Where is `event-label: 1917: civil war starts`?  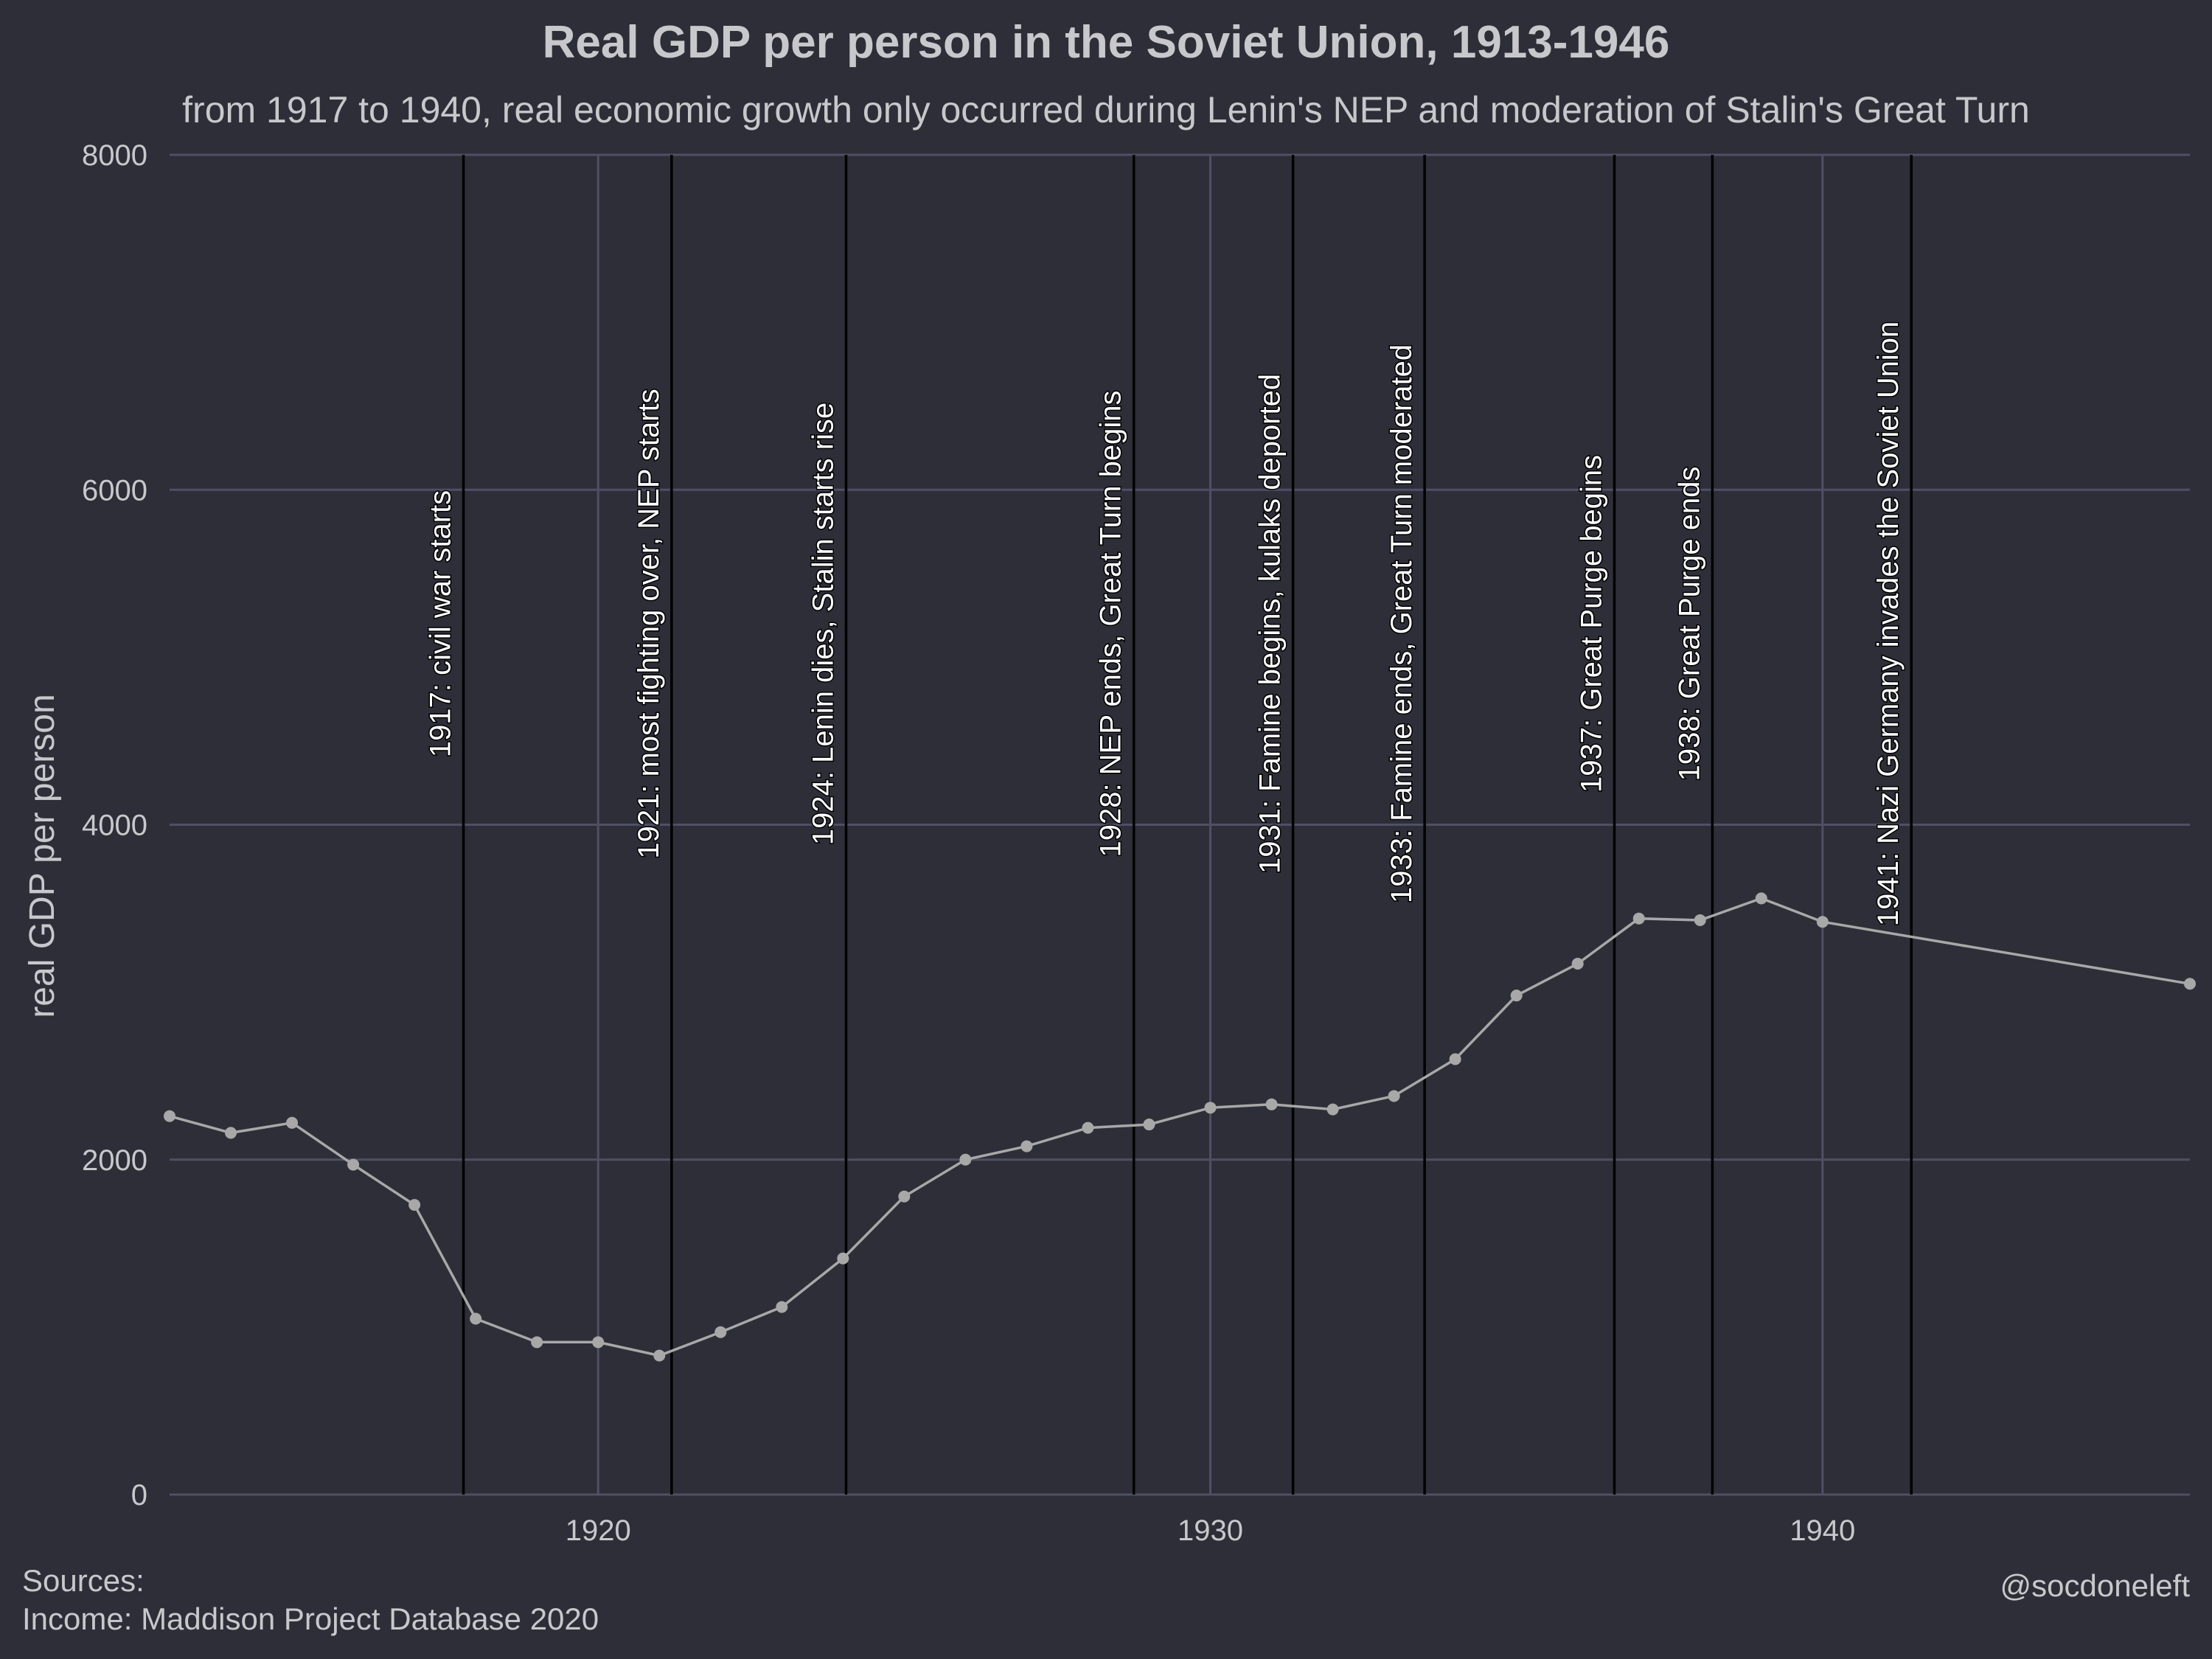 event-label: 1917: civil war starts is located at coordinates (441, 623).